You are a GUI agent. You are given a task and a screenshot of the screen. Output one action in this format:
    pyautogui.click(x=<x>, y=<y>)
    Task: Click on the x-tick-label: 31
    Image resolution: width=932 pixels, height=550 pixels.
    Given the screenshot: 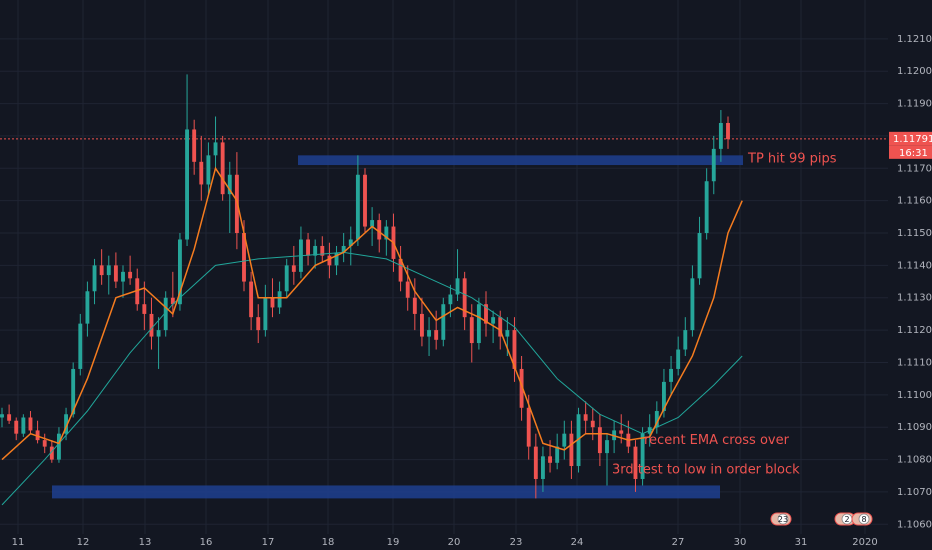 What is the action you would take?
    pyautogui.click(x=801, y=542)
    